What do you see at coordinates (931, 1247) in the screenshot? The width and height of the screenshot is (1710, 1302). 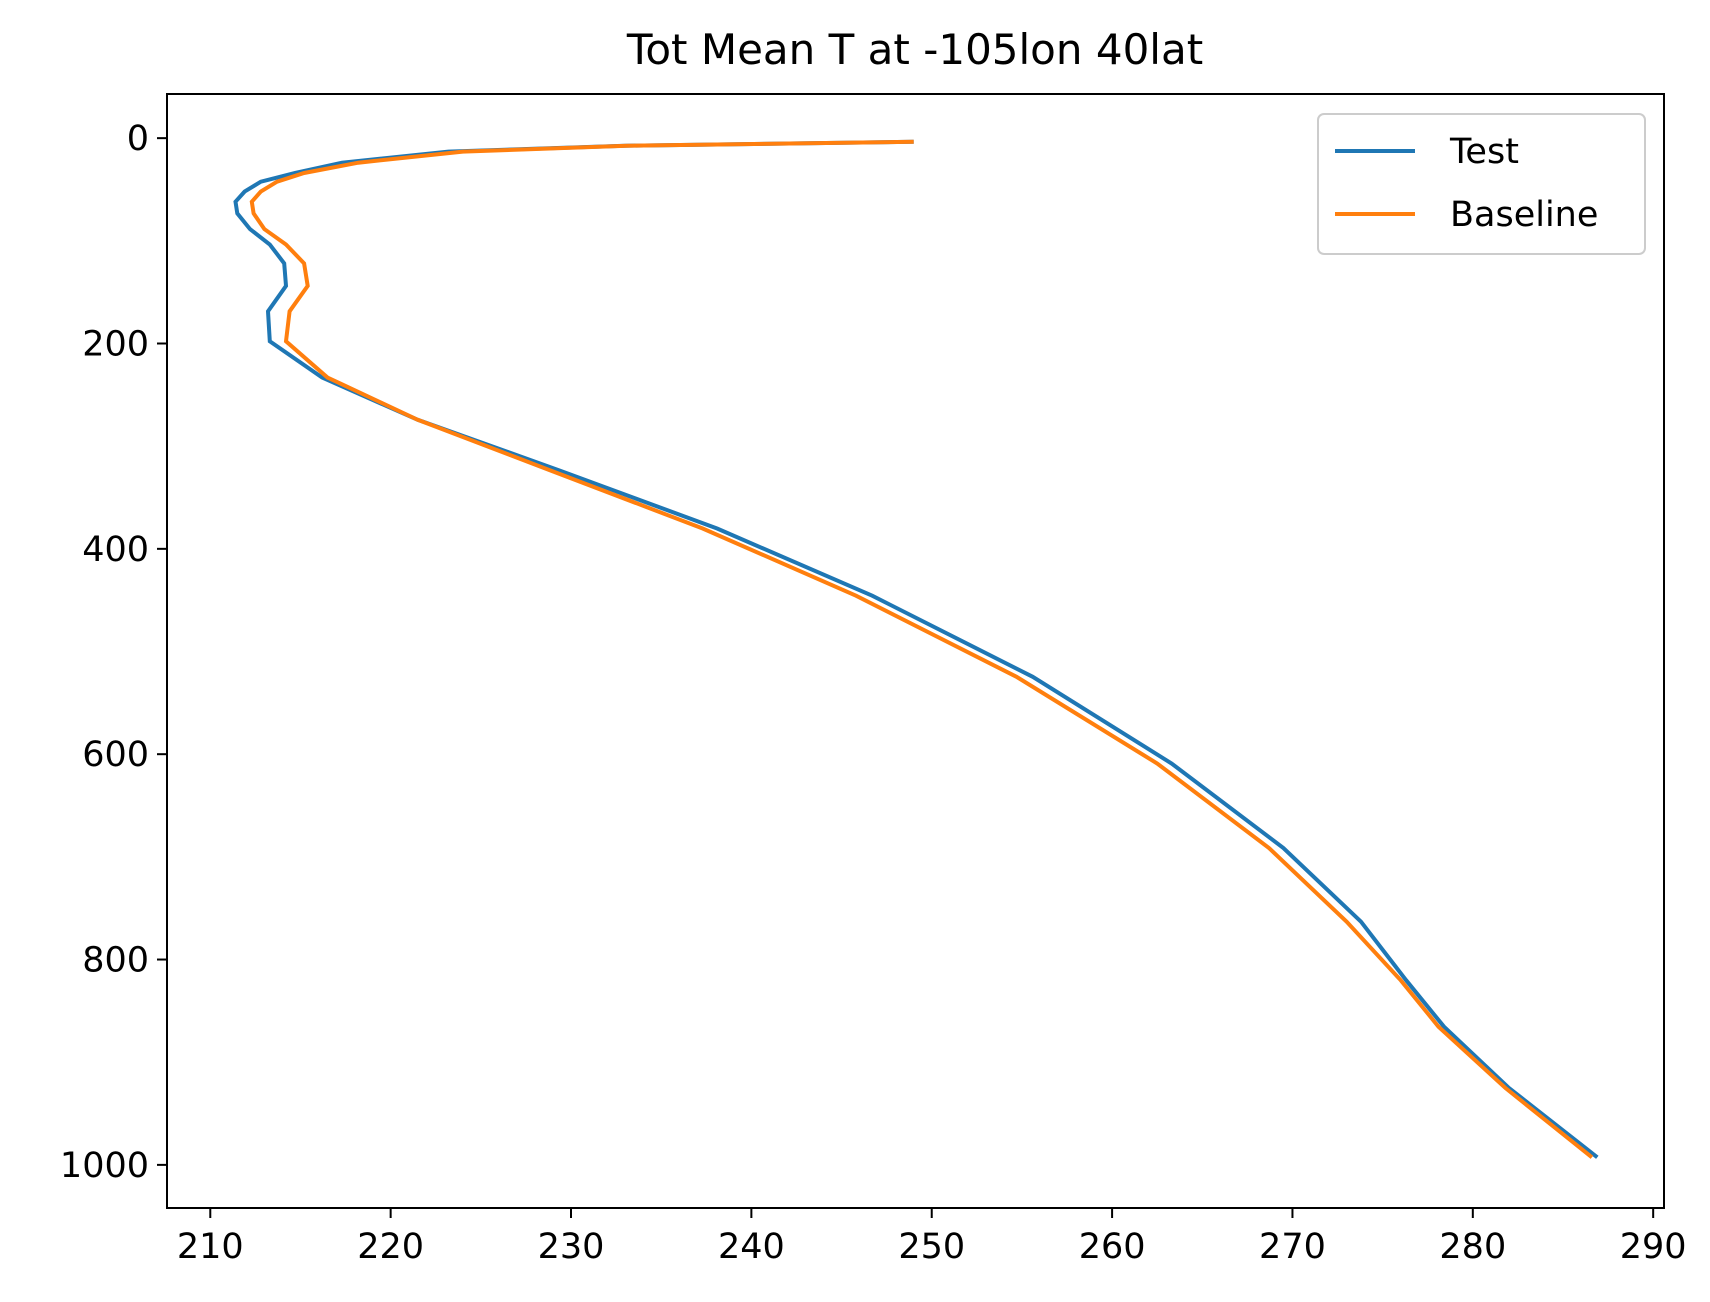 I see `x-tick-label: 250` at bounding box center [931, 1247].